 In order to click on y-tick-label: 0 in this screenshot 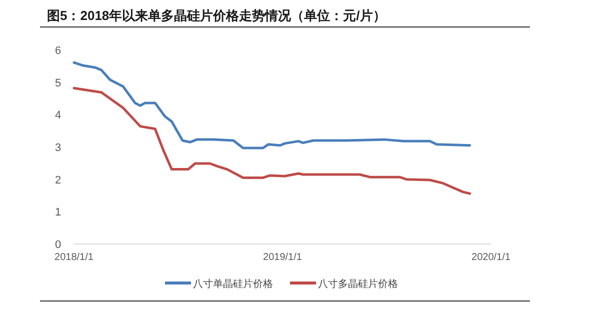, I will do `click(58, 245)`.